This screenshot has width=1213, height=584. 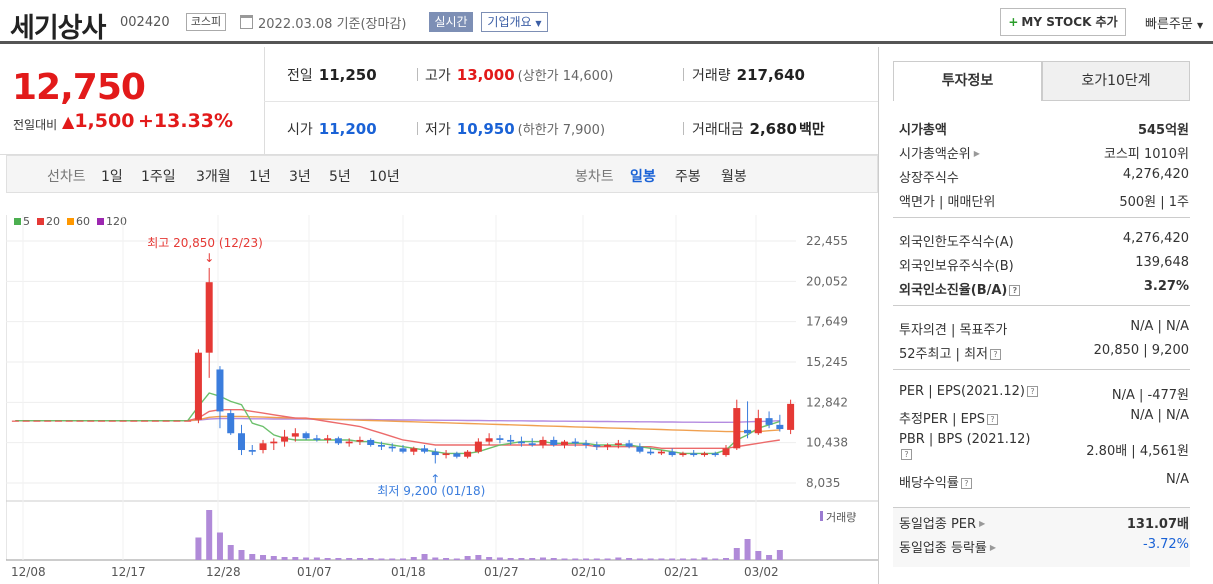 I want to click on est-per-label: 추정PER | EPS?, so click(x=948, y=417).